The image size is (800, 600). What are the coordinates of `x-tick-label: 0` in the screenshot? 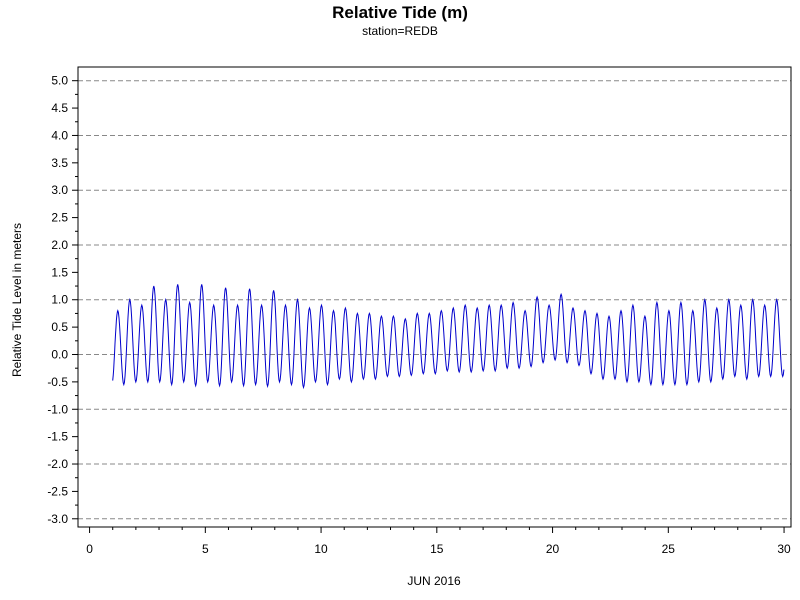 It's located at (89, 549).